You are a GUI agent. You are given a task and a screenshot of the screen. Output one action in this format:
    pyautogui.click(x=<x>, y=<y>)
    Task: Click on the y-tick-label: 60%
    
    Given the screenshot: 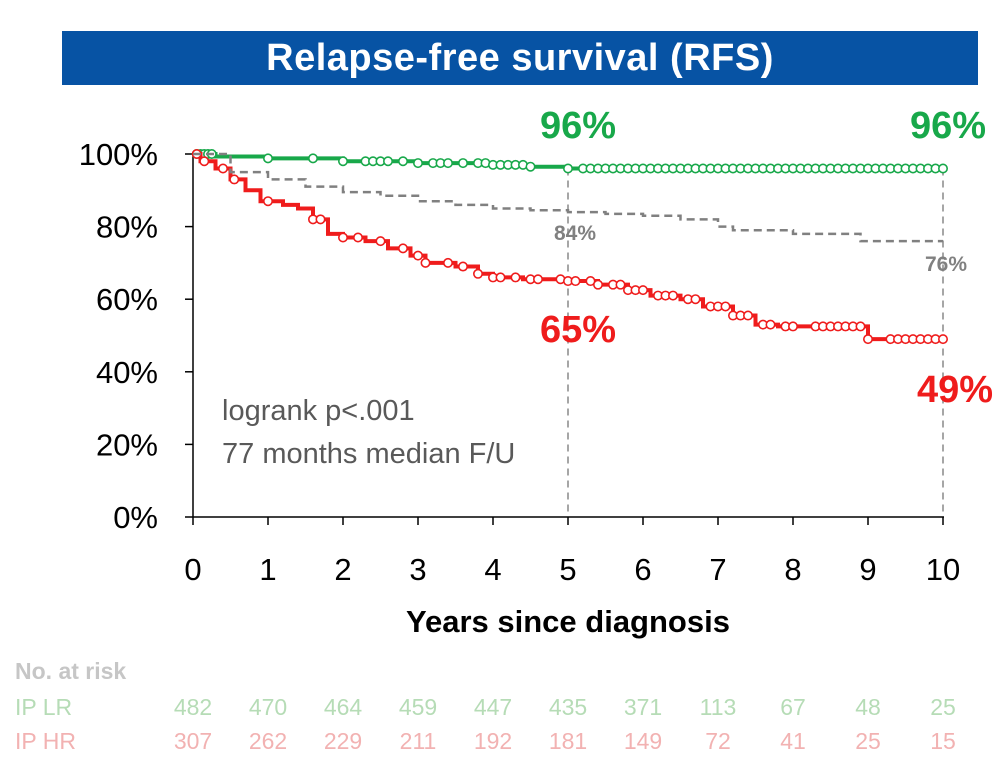 What is the action you would take?
    pyautogui.click(x=127, y=299)
    